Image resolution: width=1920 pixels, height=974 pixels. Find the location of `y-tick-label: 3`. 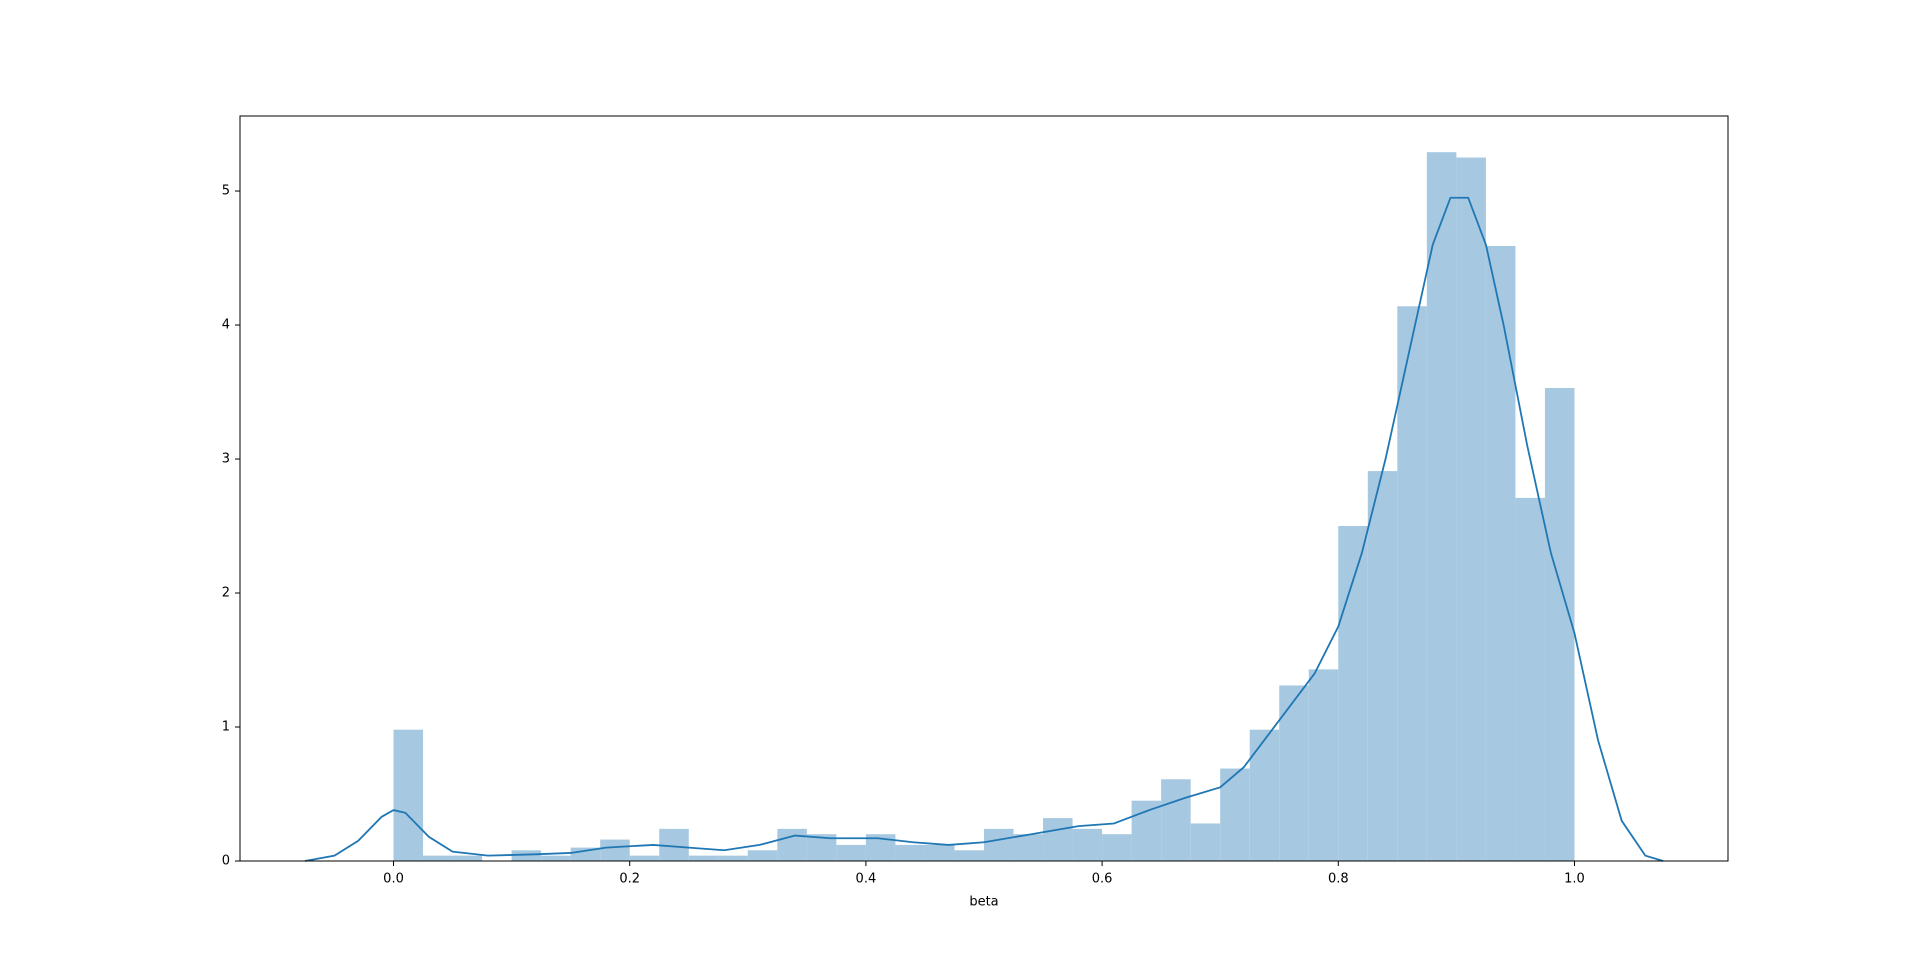

y-tick-label: 3 is located at coordinates (226, 459).